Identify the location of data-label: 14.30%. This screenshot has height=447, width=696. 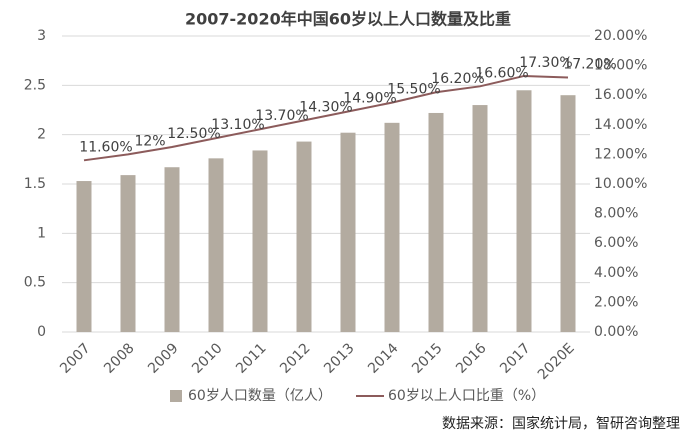
(325, 107).